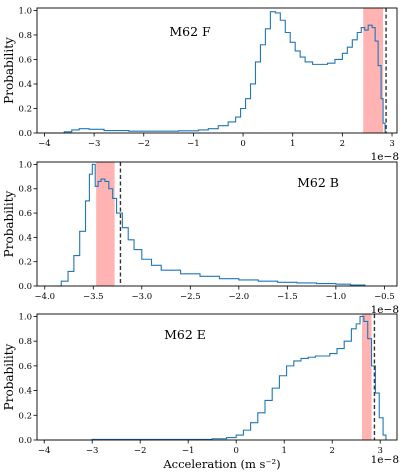 Image resolution: width=415 pixels, height=473 pixels. What do you see at coordinates (221, 464) in the screenshot?
I see `x-axis-label: Acceleration (m s⁻²)` at bounding box center [221, 464].